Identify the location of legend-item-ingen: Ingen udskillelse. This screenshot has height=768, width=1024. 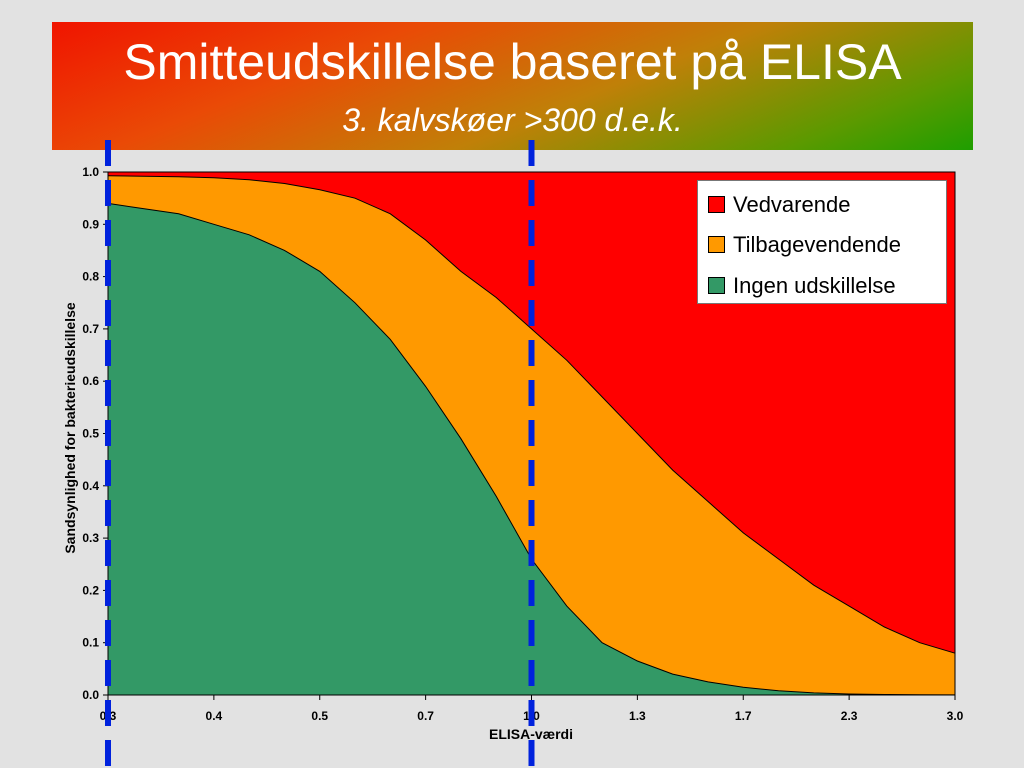
(802, 286).